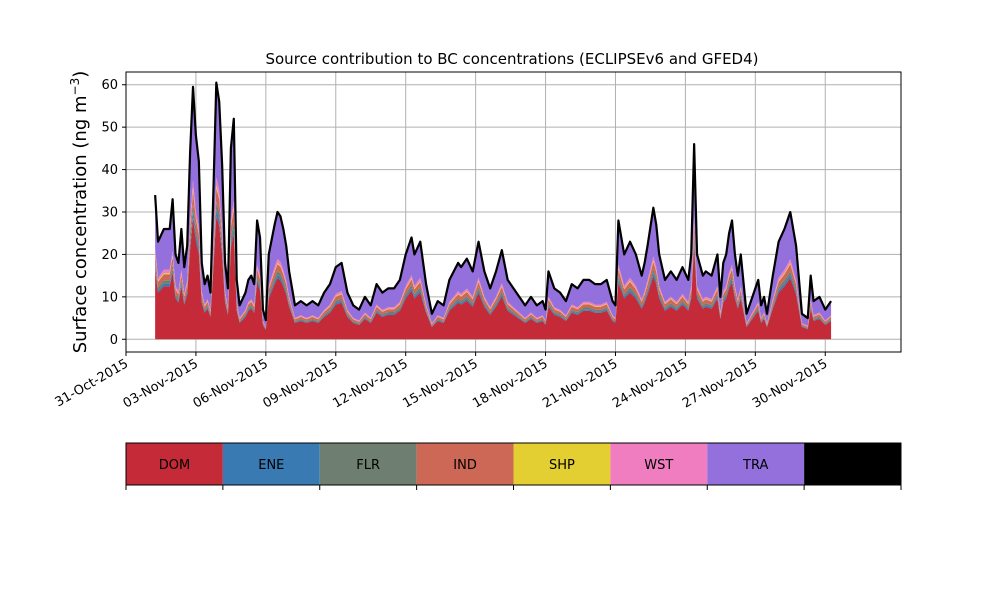 This screenshot has width=1000, height=600. I want to click on legend: DOM ENE FLR IND SHP WST TRA BB, so click(513, 466).